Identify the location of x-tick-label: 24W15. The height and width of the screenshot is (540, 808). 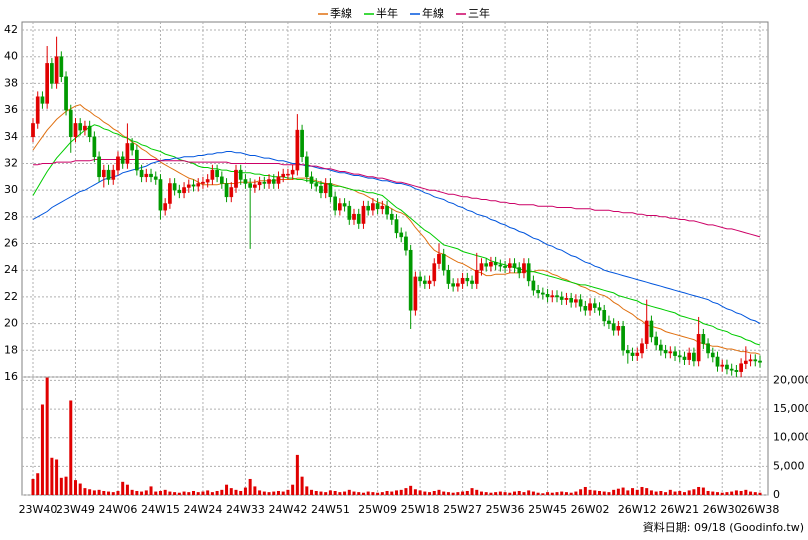
(160, 509).